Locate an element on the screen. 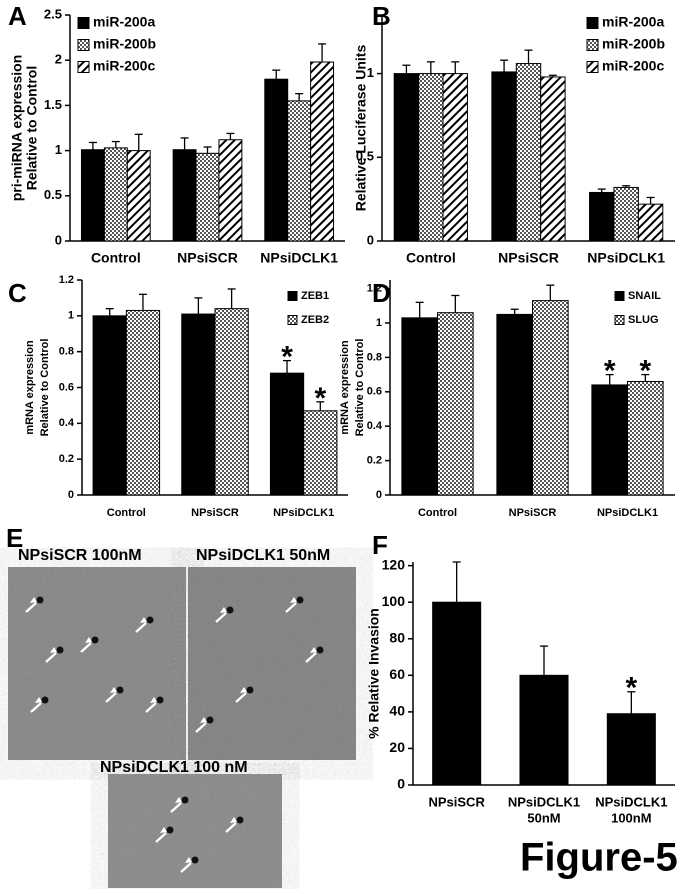 The image size is (683, 894). image-label: NPsiDCLK1 50nM is located at coordinates (263, 555).